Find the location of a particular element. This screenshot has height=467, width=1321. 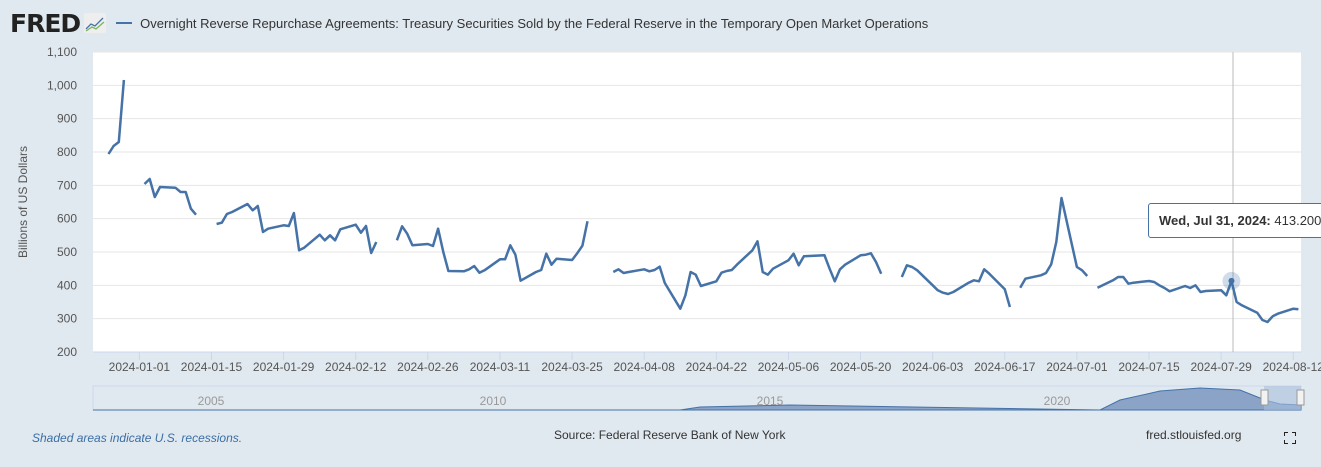

y-tick-label: 700 is located at coordinates (67, 185).